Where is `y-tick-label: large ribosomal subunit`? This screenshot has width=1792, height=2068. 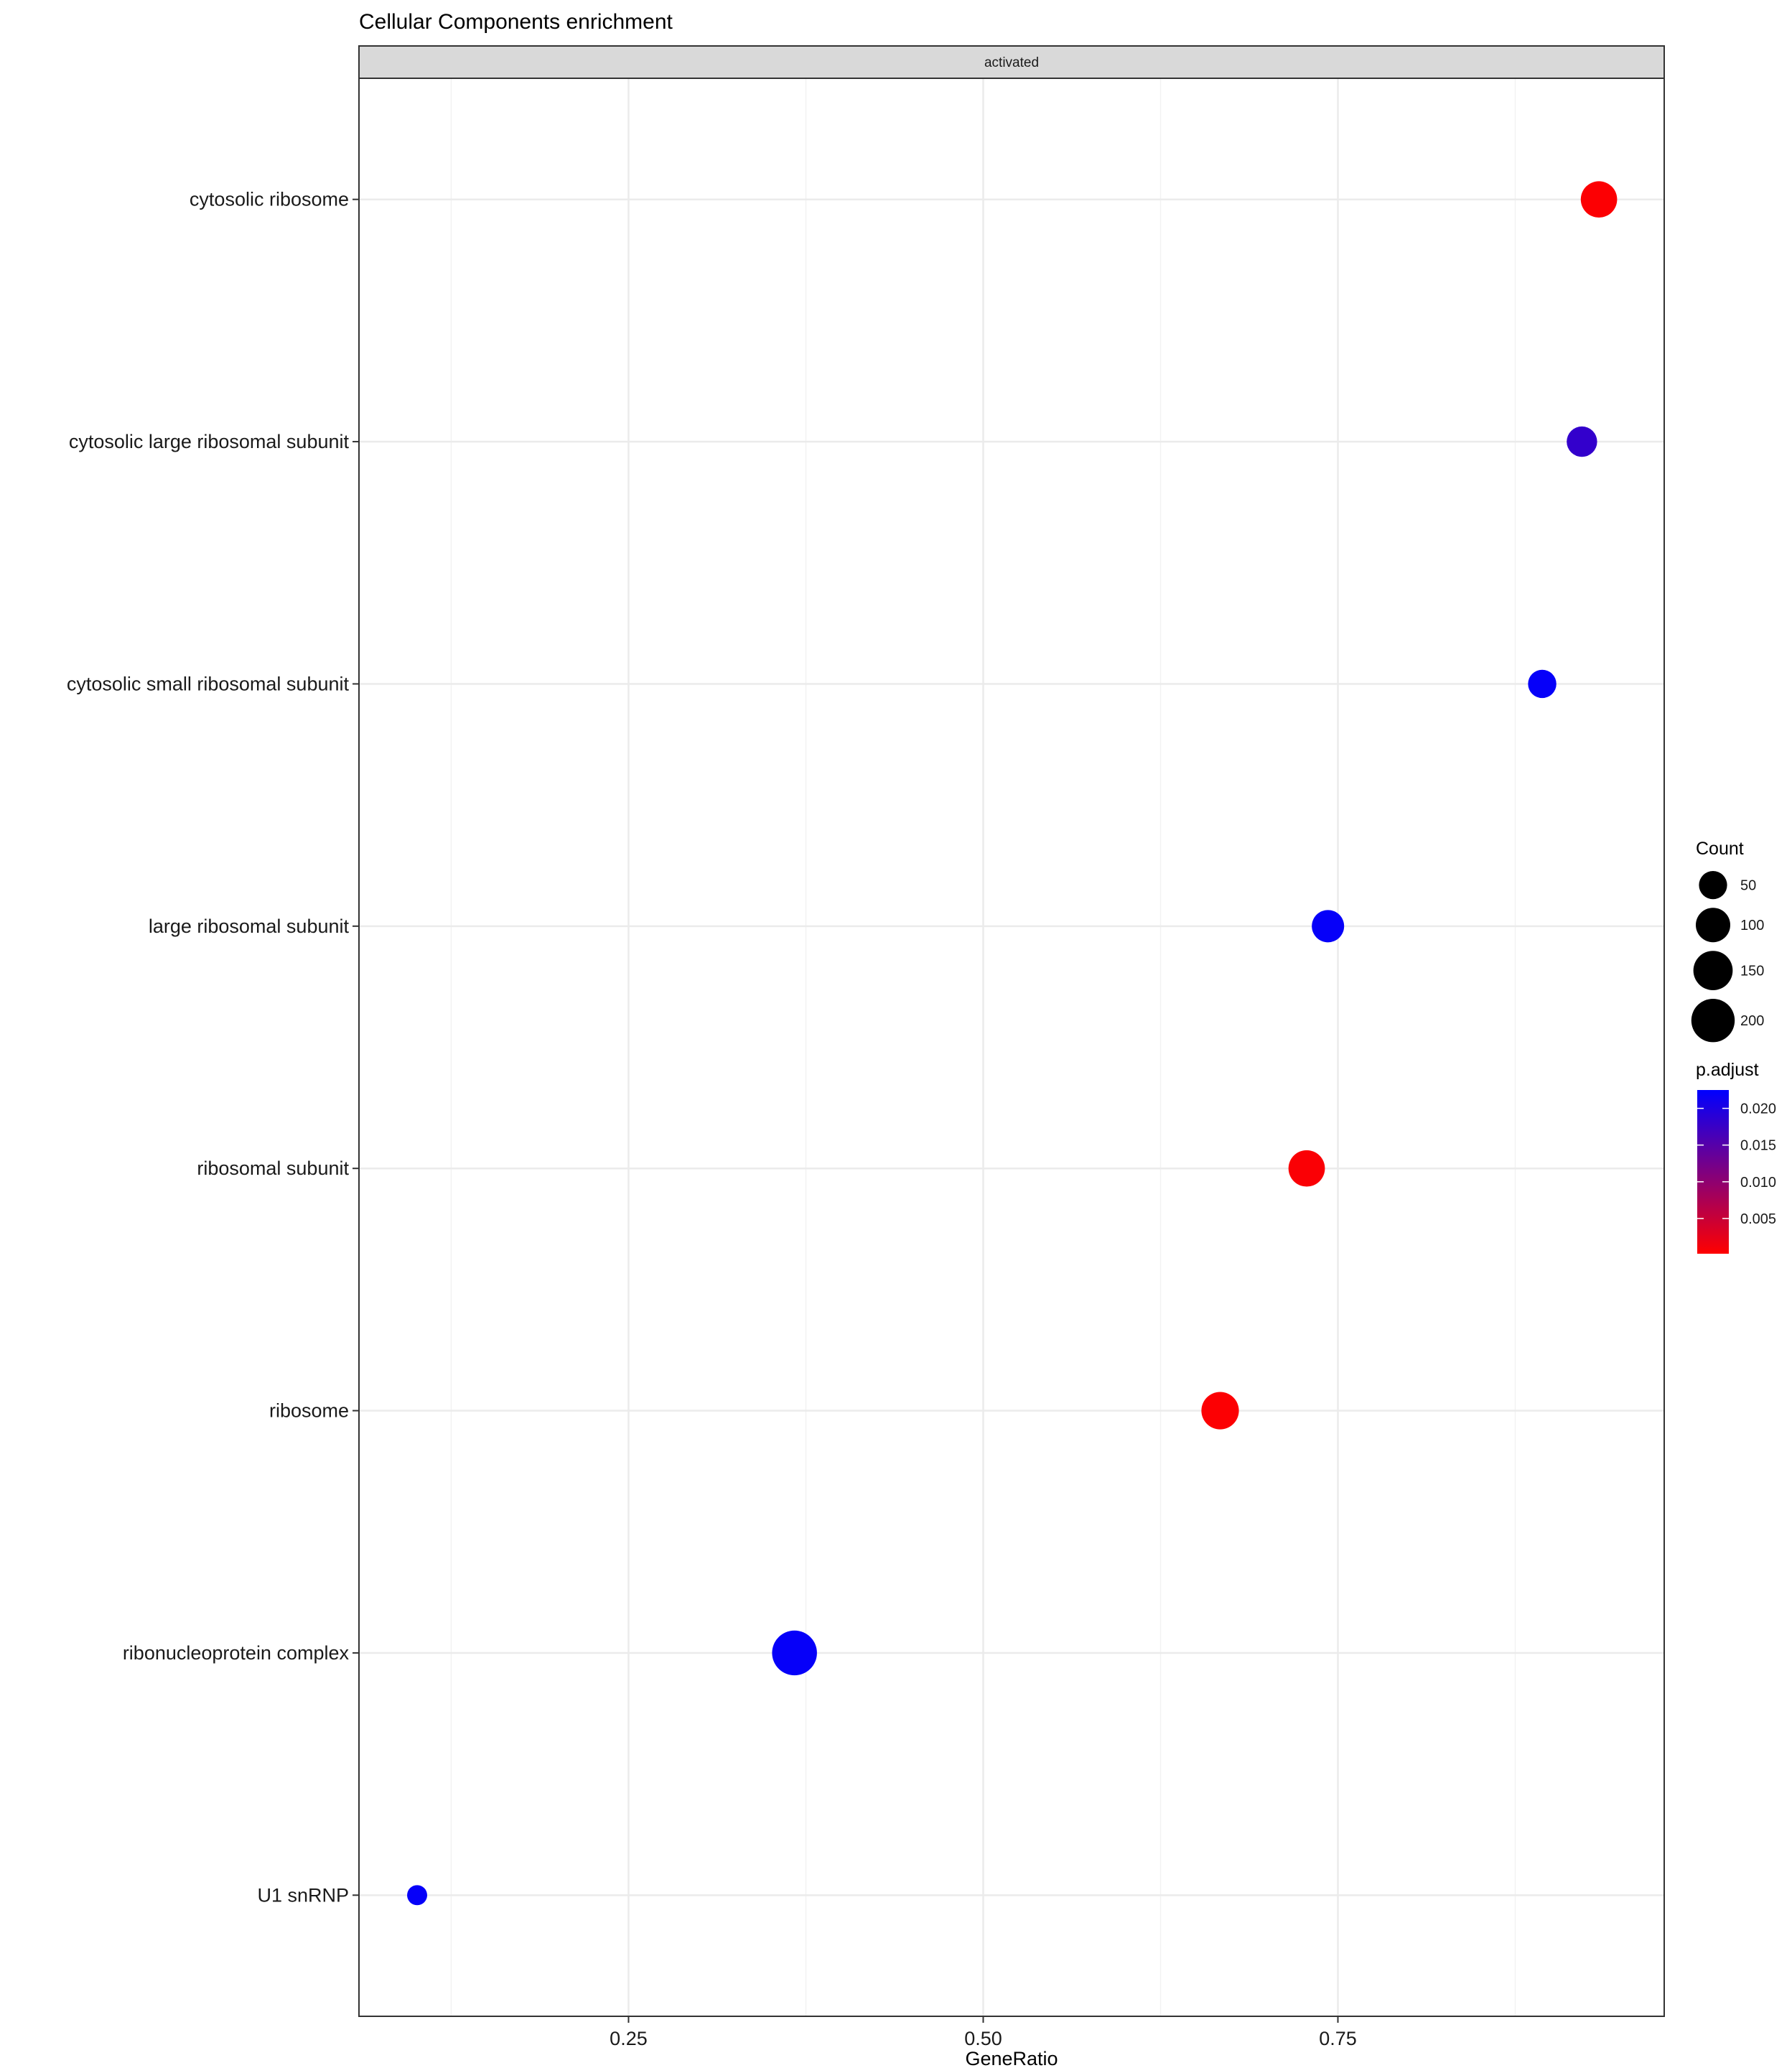 y-tick-label: large ribosomal subunit is located at coordinates (249, 926).